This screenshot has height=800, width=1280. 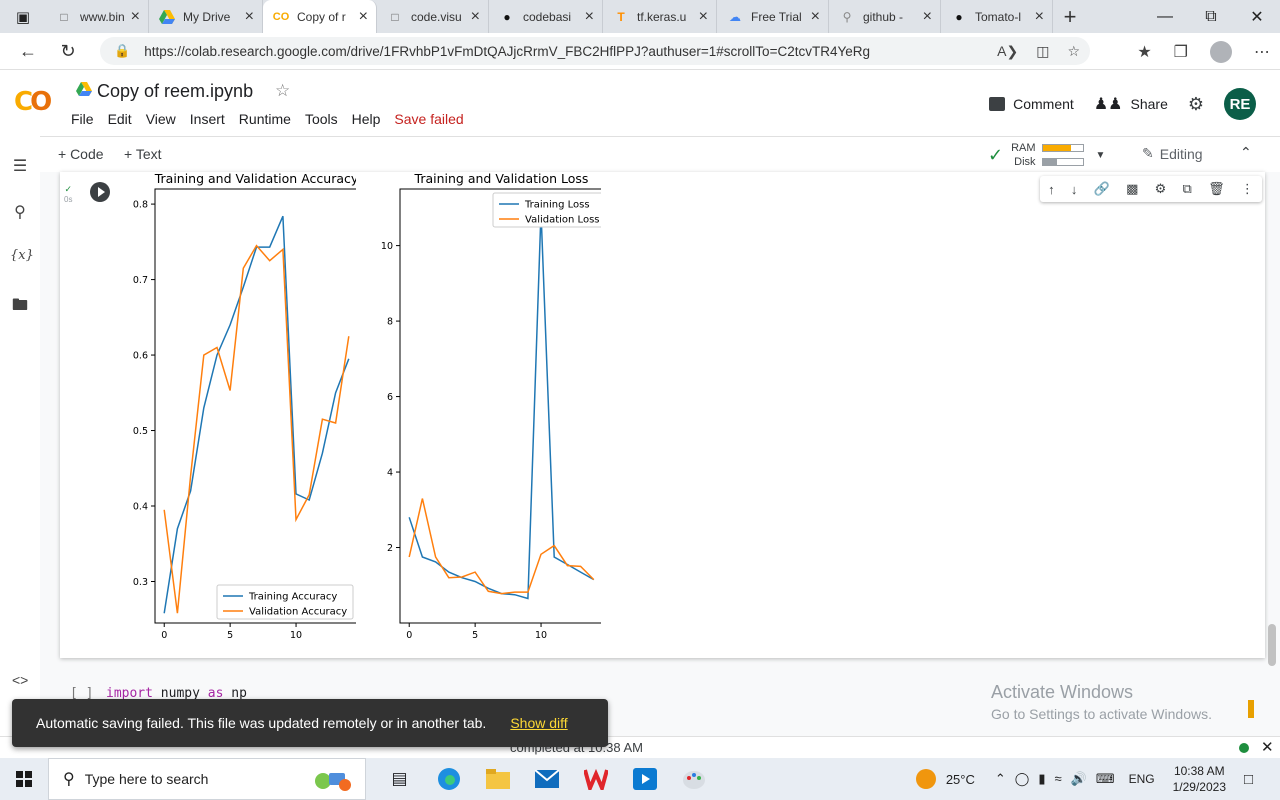 I want to click on refresh-icon: ↻, so click(x=68, y=50).